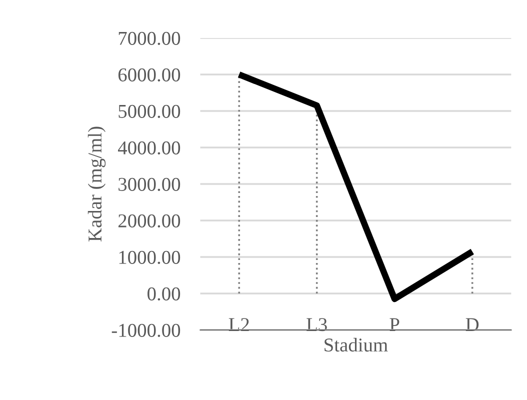 The image size is (527, 400). What do you see at coordinates (164, 294) in the screenshot?
I see `y-tick-label: 0.00` at bounding box center [164, 294].